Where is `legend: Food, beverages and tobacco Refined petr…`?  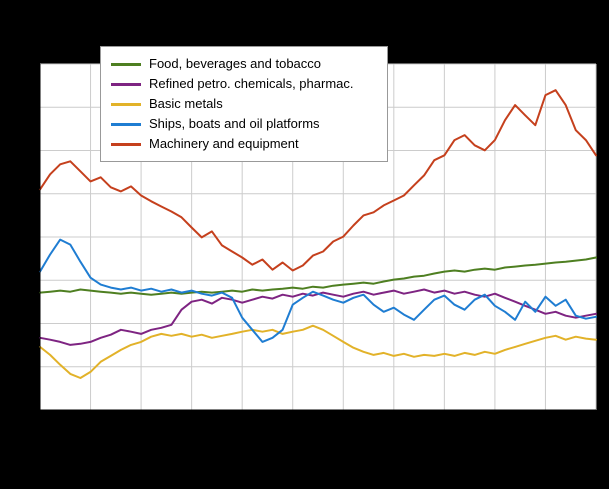 legend: Food, beverages and tobacco Refined petr… is located at coordinates (244, 104).